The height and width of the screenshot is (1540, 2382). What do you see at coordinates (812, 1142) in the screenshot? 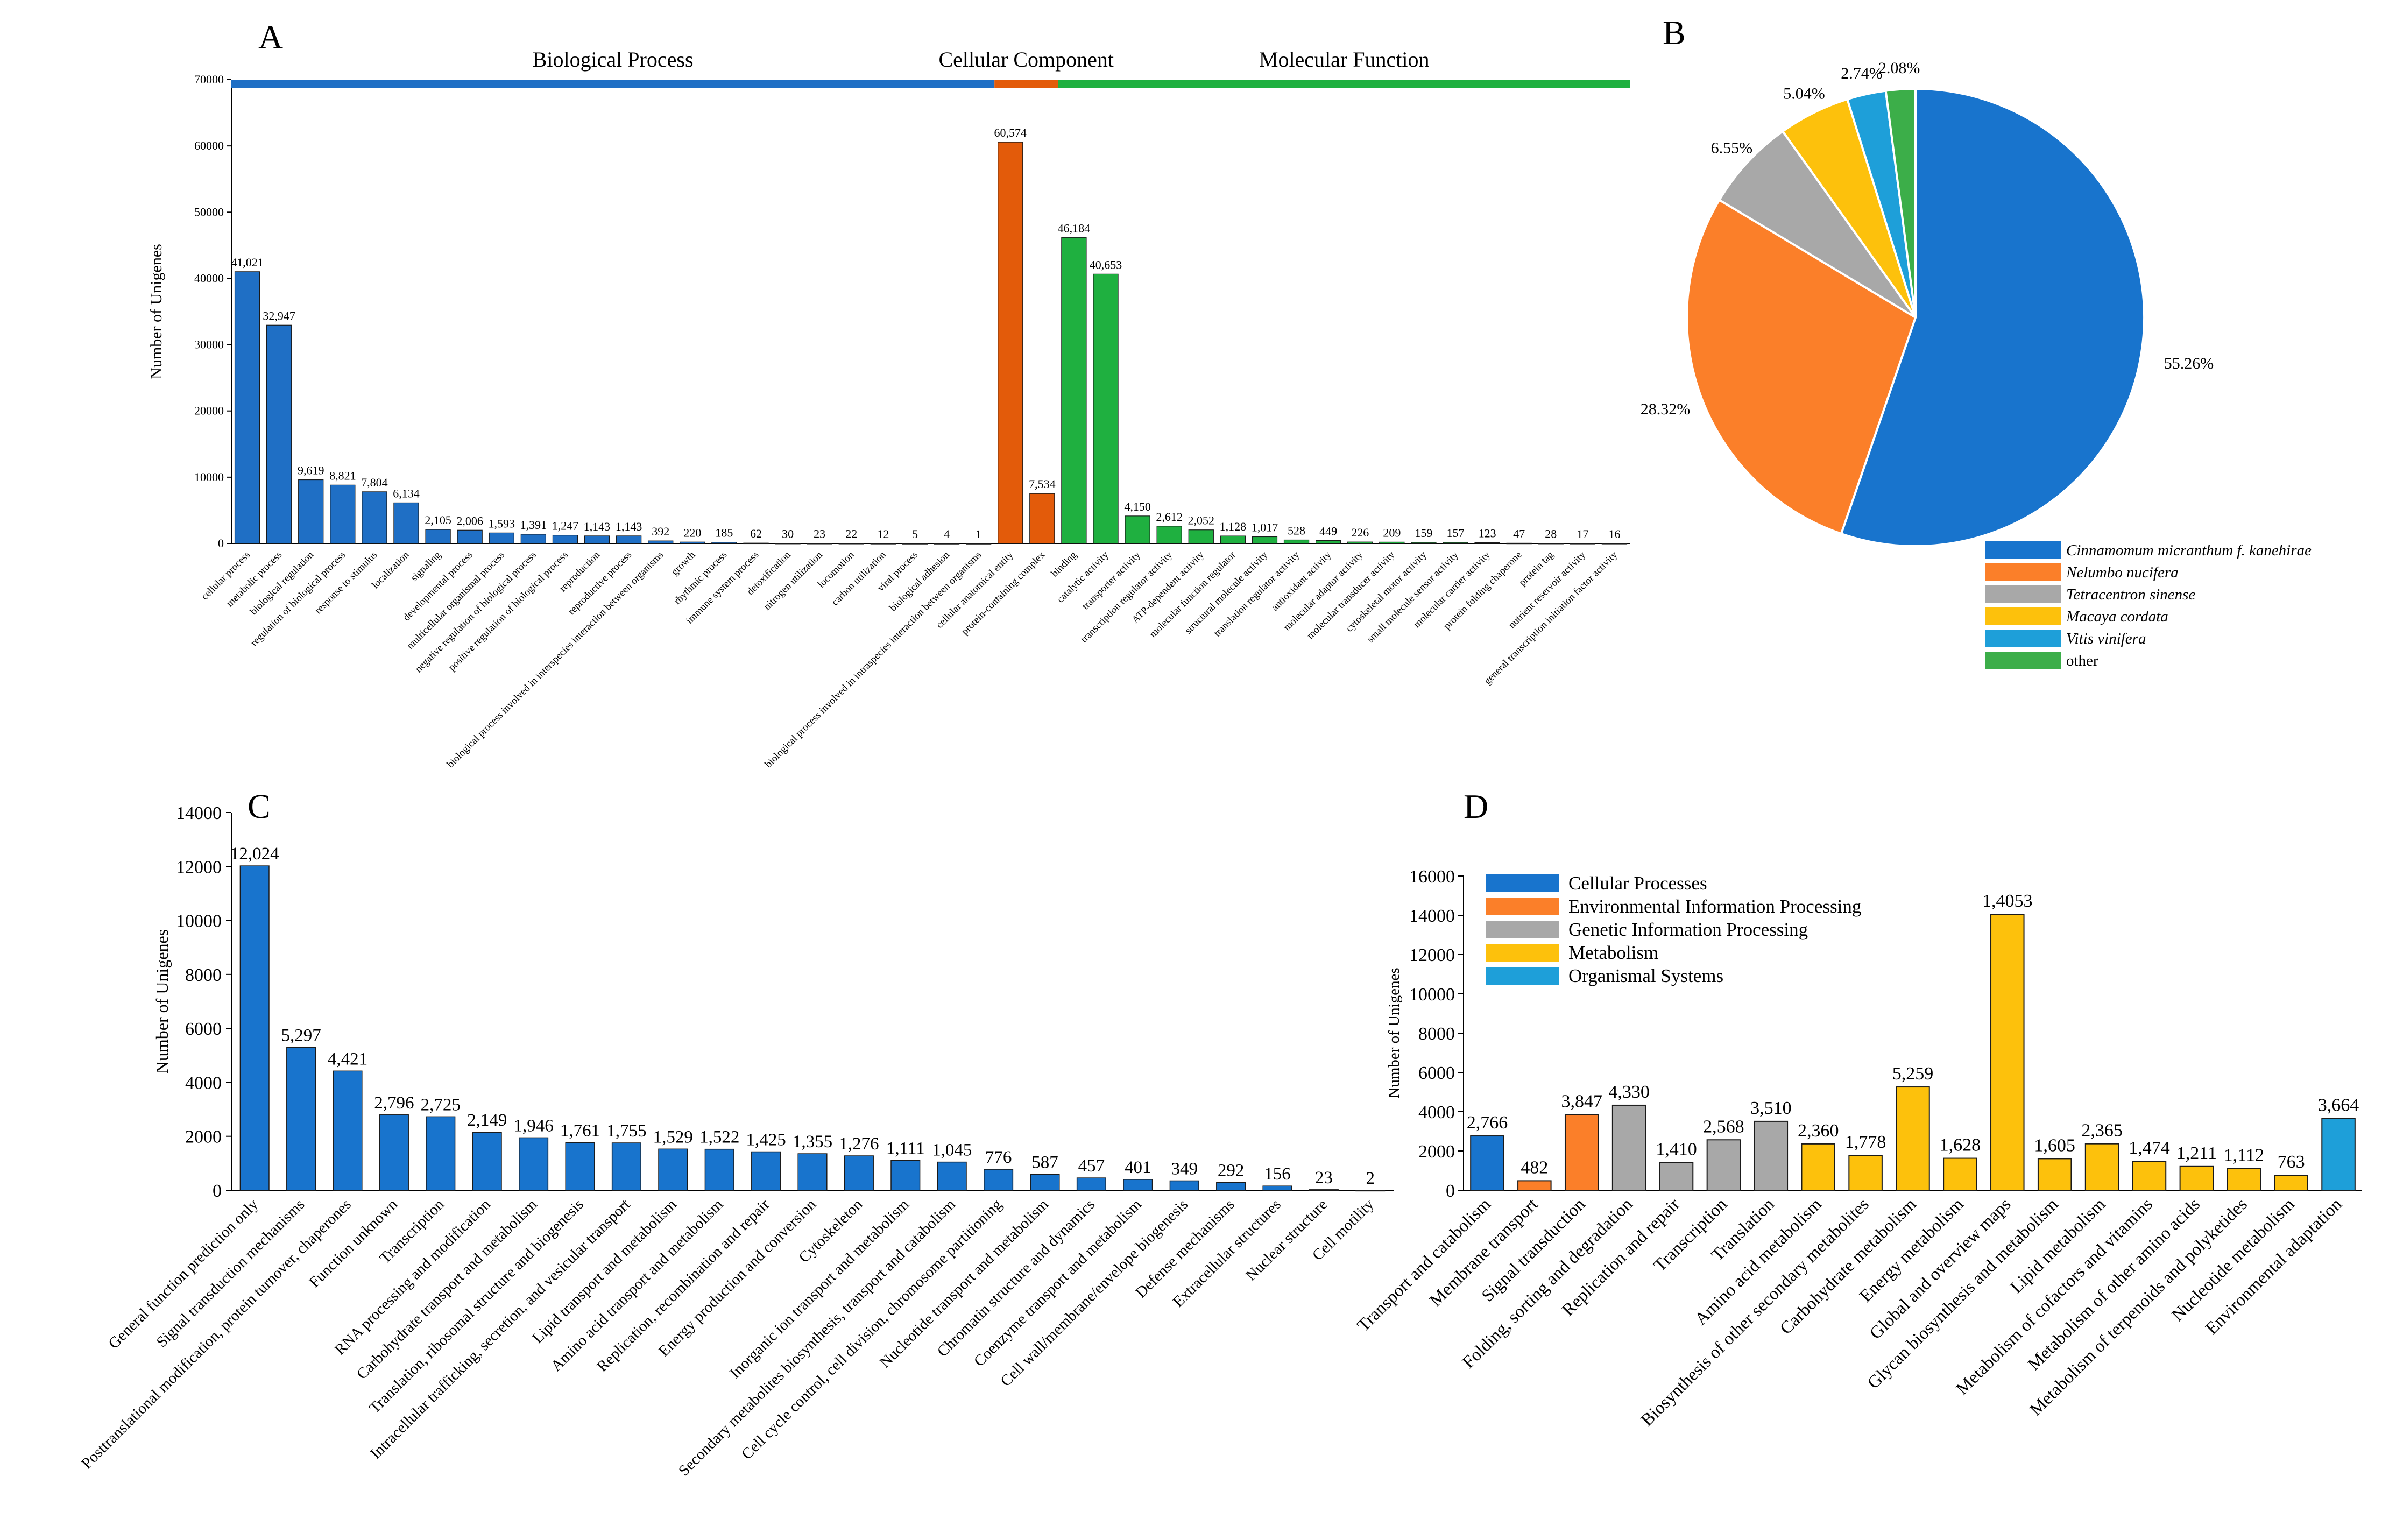
I see `bar-value-label: 1,355` at bounding box center [812, 1142].